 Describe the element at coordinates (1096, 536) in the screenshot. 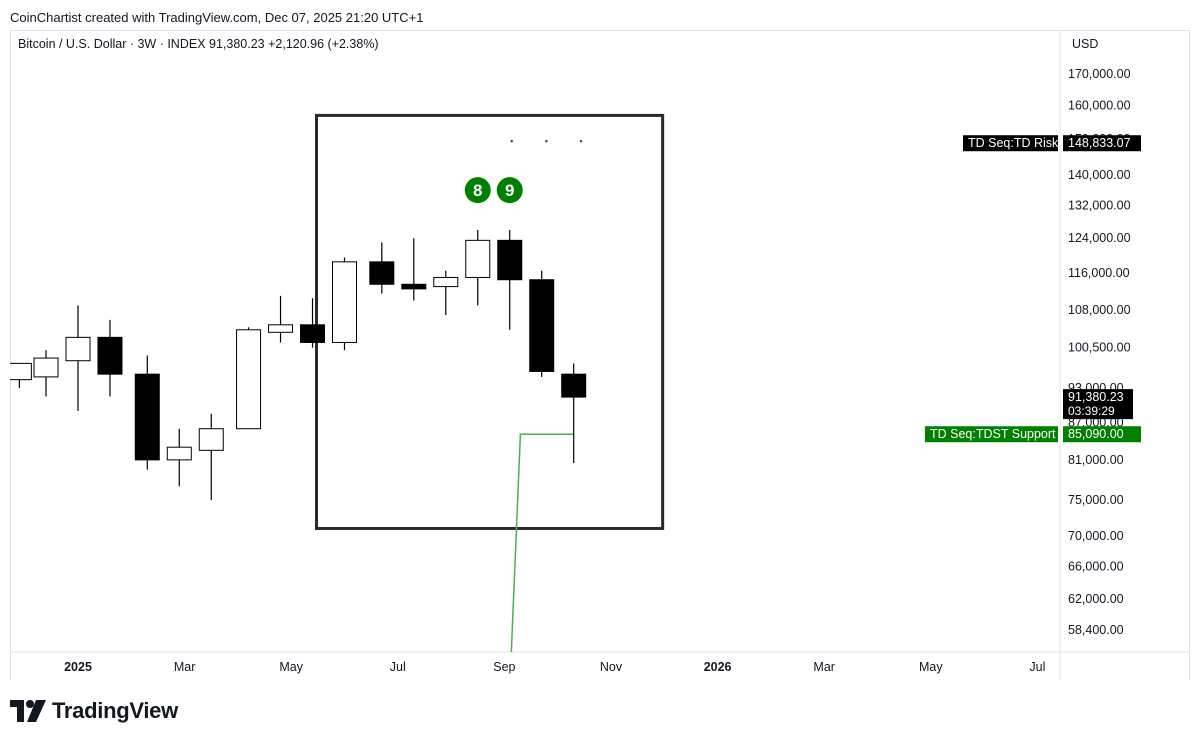

I see `y-tick-label: 70,000.00` at that location.